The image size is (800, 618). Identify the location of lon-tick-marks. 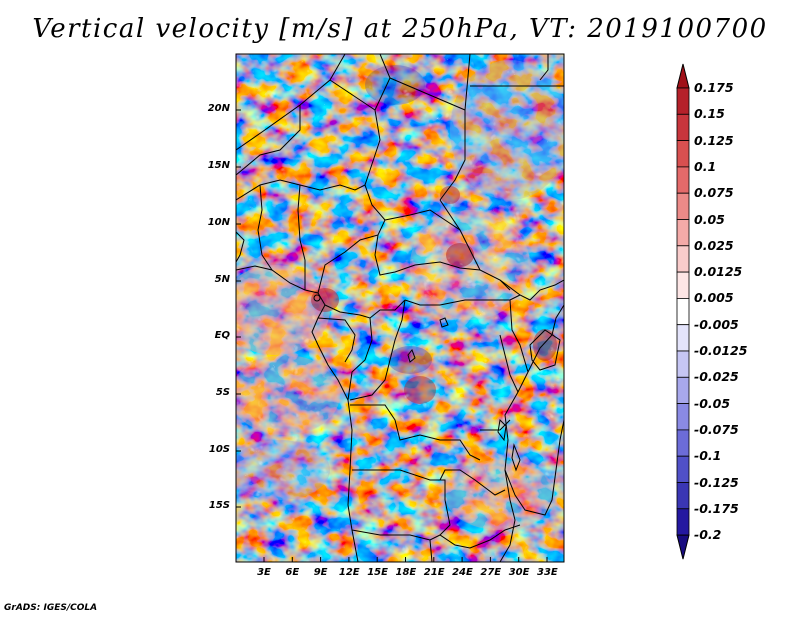
(405, 559).